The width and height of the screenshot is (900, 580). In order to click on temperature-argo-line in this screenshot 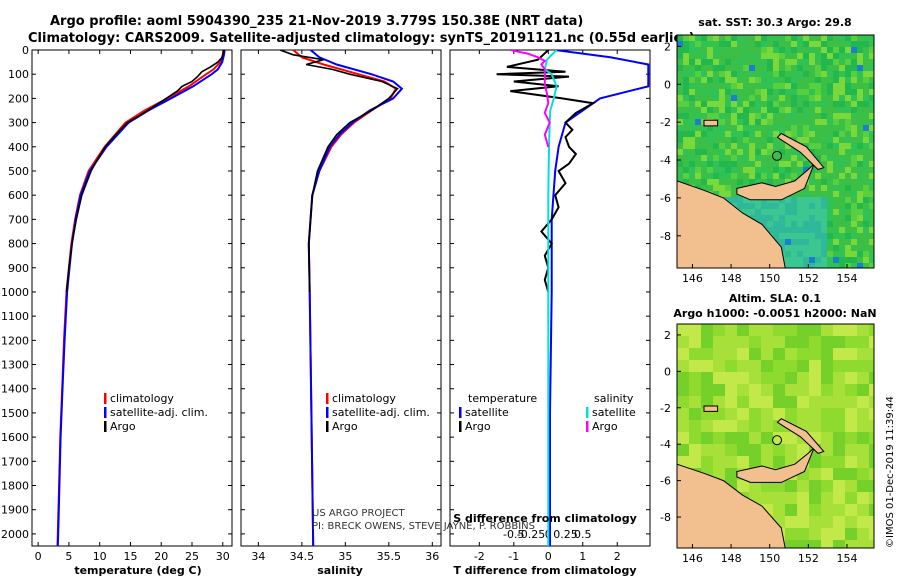, I will do `click(145, 171)`.